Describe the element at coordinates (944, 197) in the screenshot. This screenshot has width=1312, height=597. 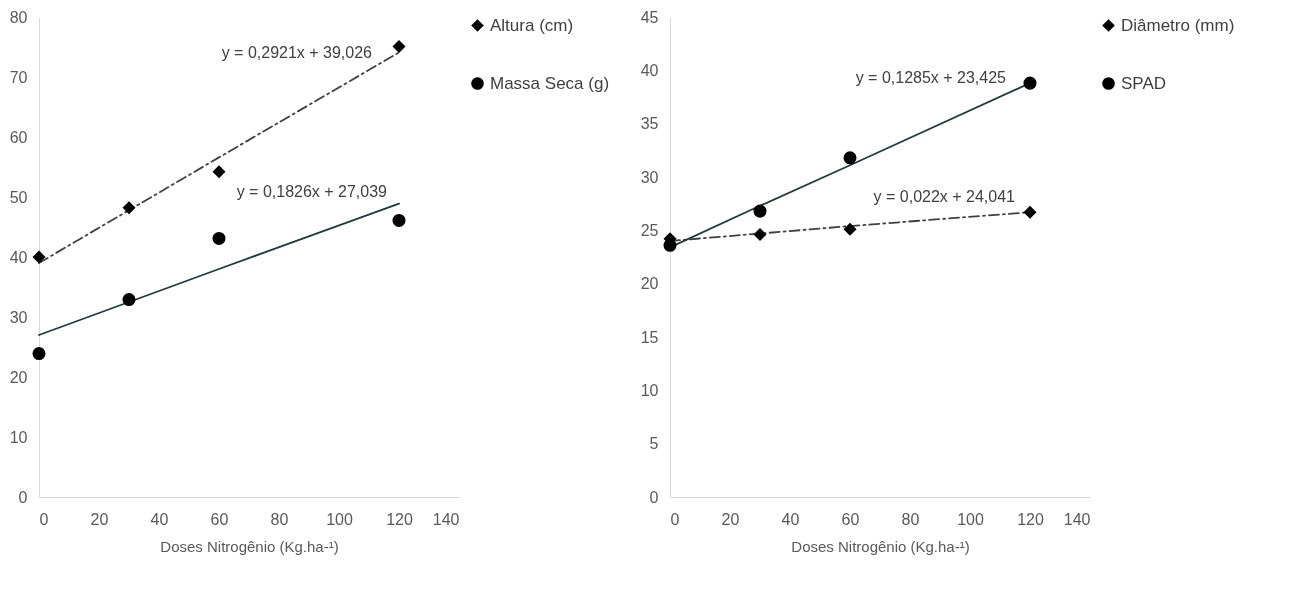
I see `annotation: y = 0,022x + 24,041` at that location.